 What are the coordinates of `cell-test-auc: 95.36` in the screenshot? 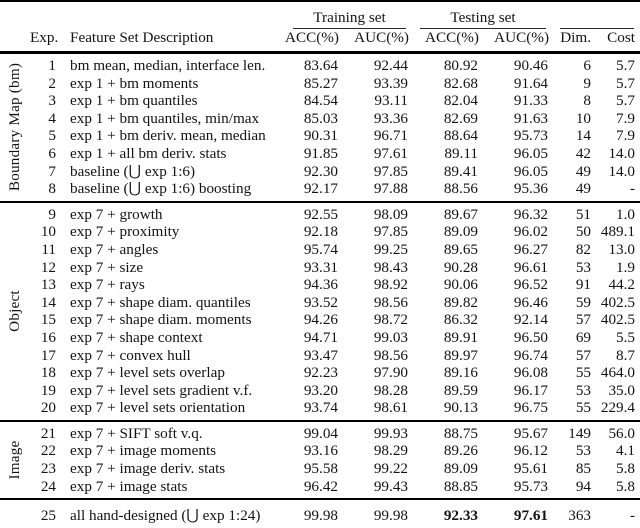 It's located at (531, 189).